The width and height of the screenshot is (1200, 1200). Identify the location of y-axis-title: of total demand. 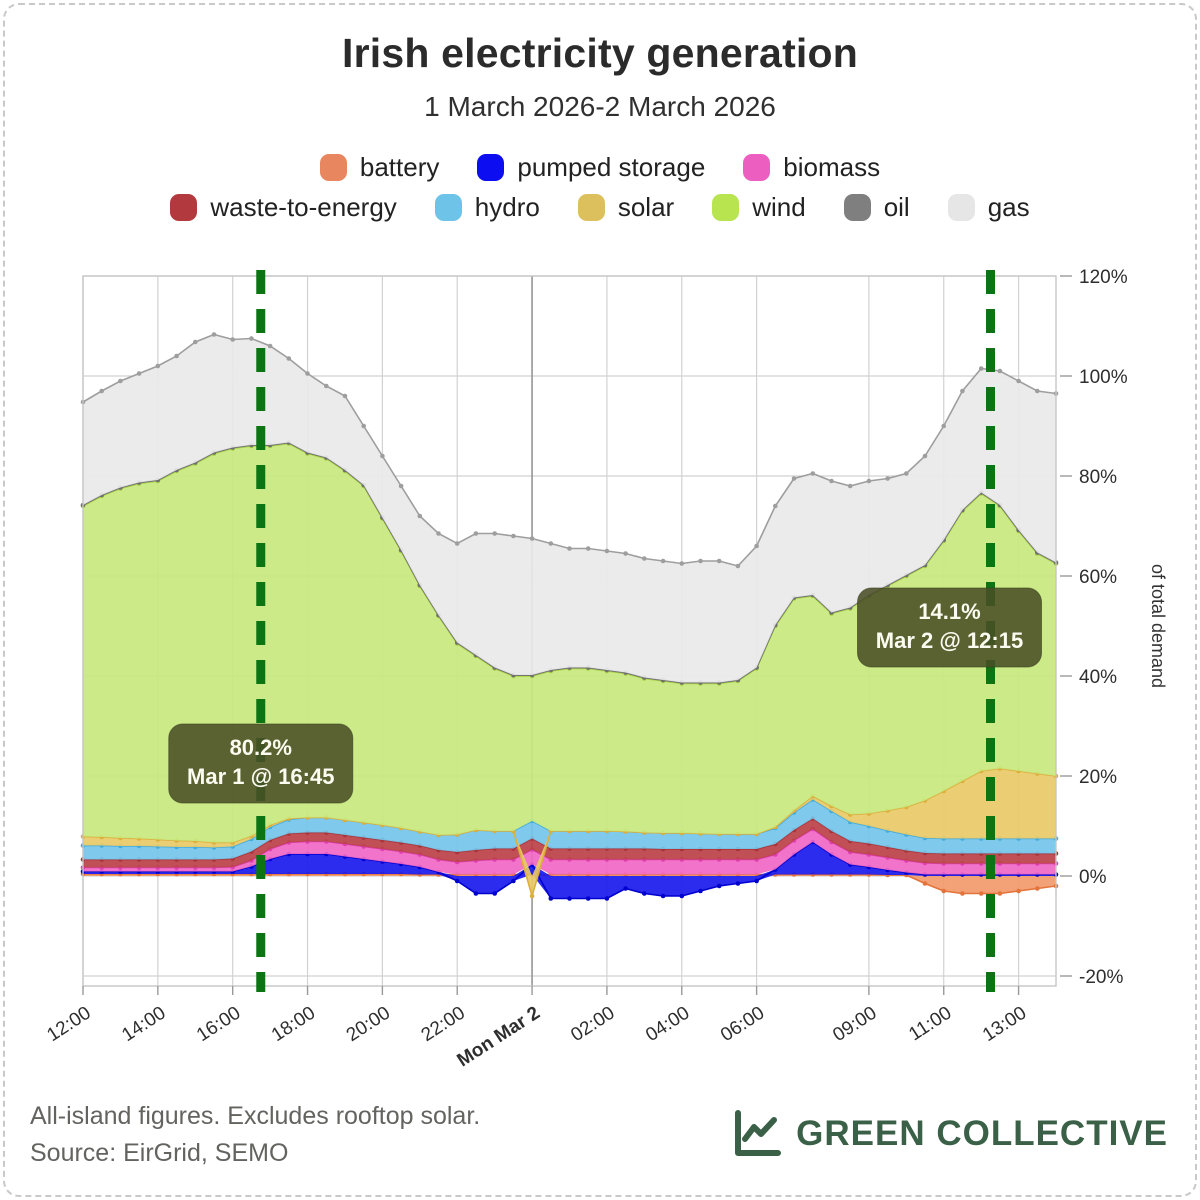
(1158, 626).